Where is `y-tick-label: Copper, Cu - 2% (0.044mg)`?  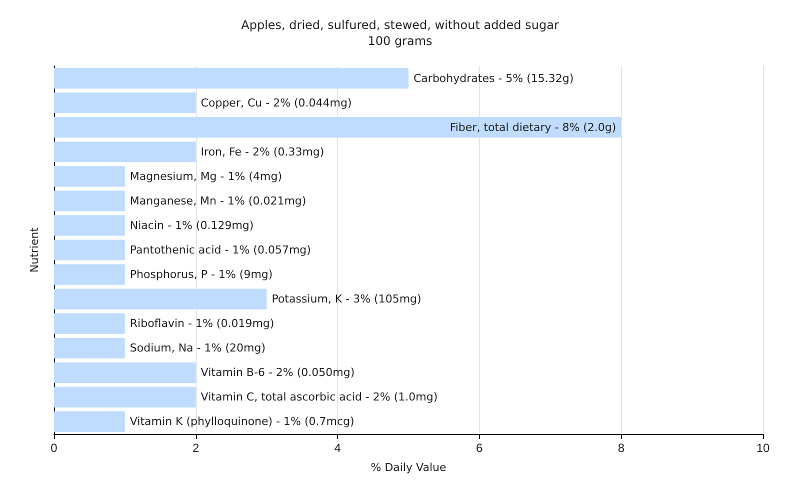
y-tick-label: Copper, Cu - 2% (0.044mg) is located at coordinates (276, 103).